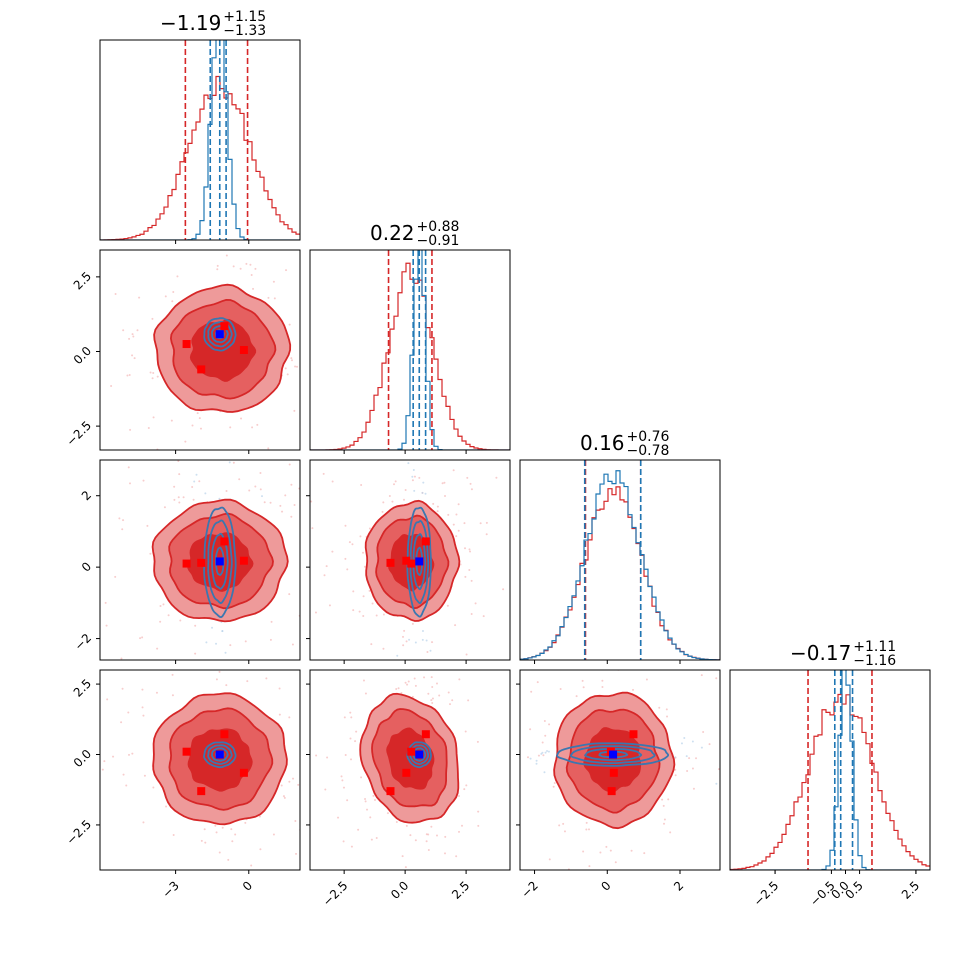 The width and height of the screenshot is (970, 970). Describe the element at coordinates (201, 562) in the screenshot. I see `red-marker` at that location.